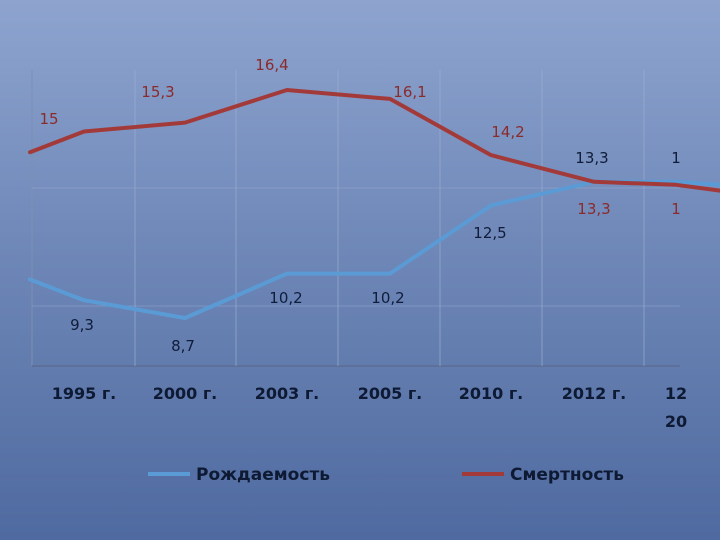 The height and width of the screenshot is (540, 720). What do you see at coordinates (676, 393) in the screenshot?
I see `x-tick-label: 12` at bounding box center [676, 393].